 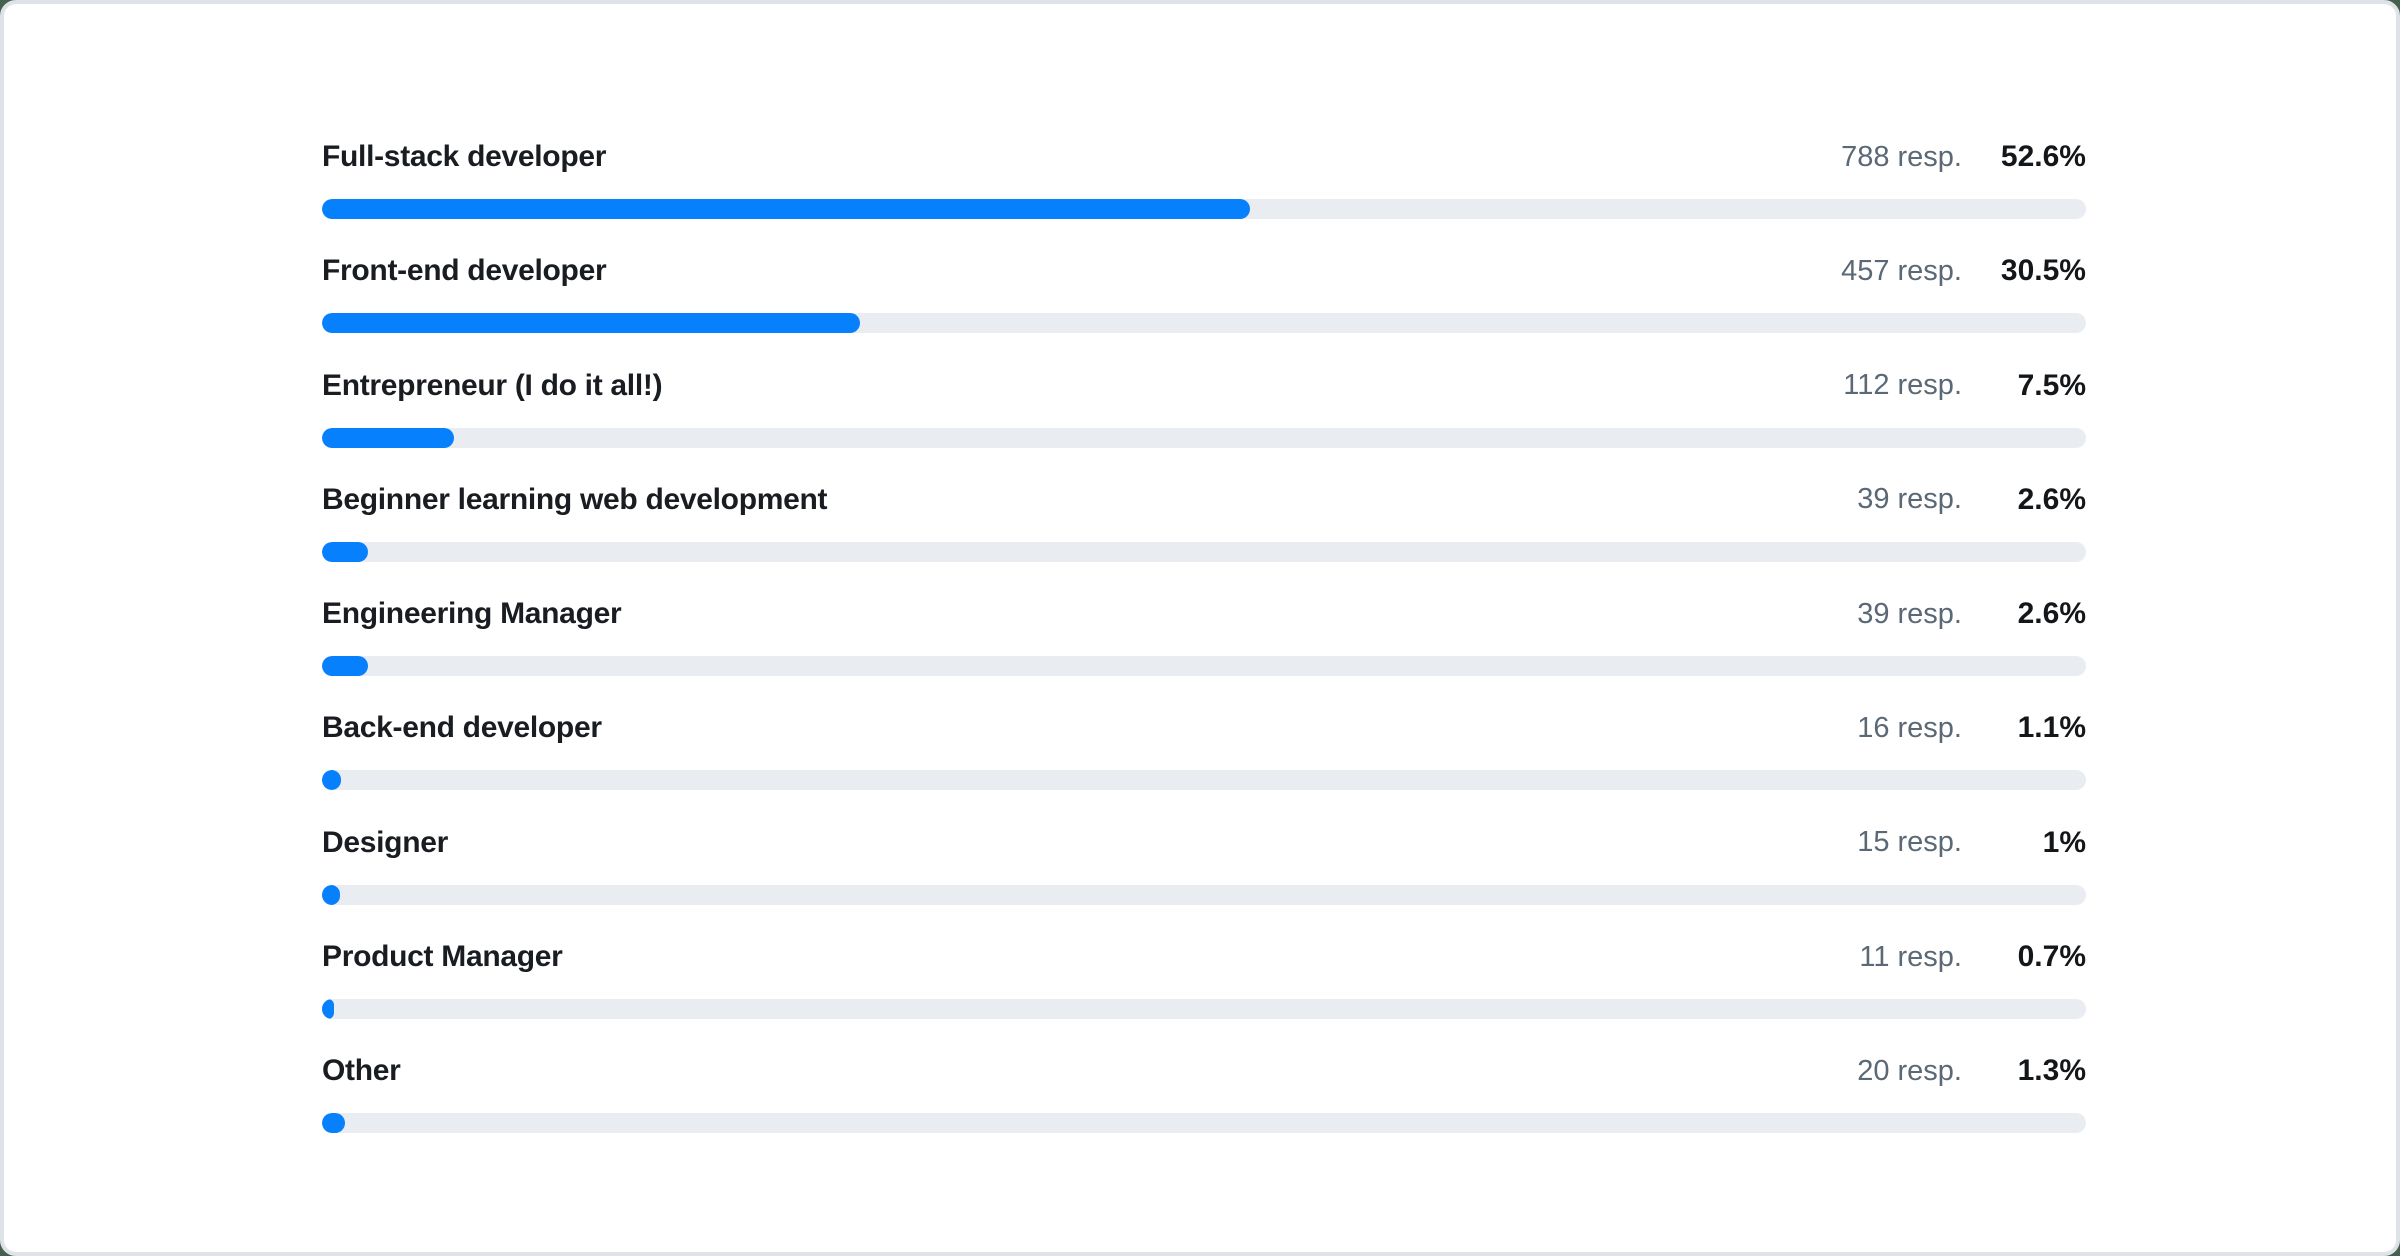 I want to click on result-row-header: Designer 15 resp. 1%, so click(x=1204, y=843).